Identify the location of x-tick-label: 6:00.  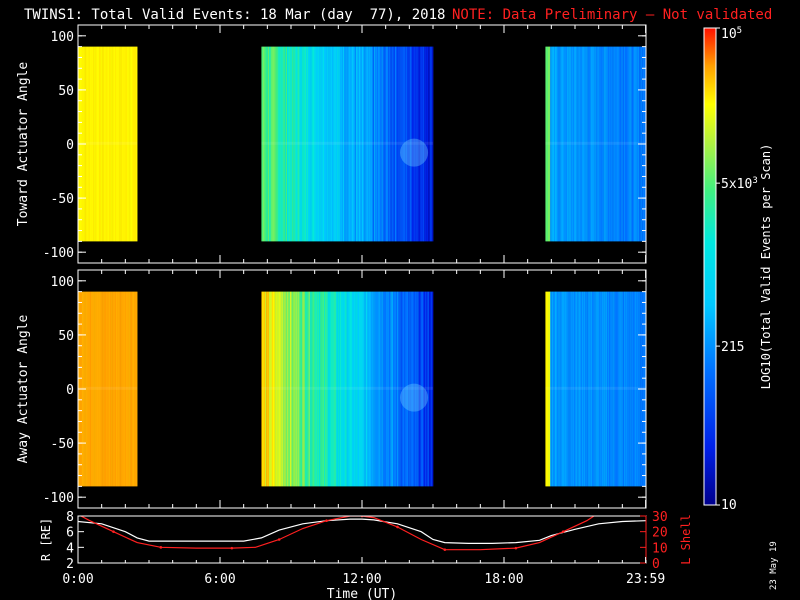
(219, 579).